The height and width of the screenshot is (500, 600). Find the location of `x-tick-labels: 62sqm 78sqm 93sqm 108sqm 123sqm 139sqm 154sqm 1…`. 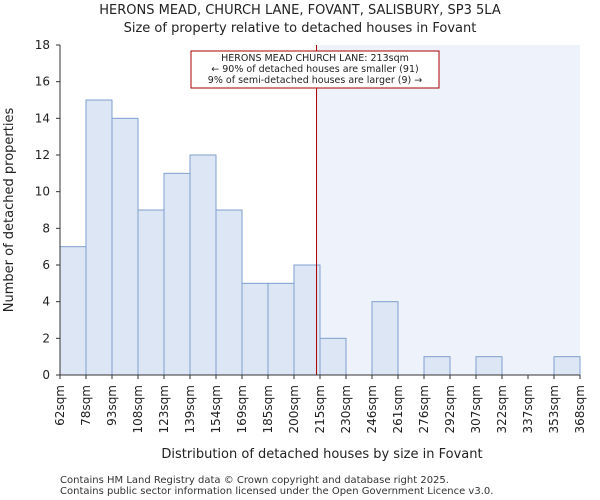

x-tick-labels: 62sqm 78sqm 93sqm 108sqm 123sqm 139sqm 154sqm 1… is located at coordinates (320, 409).